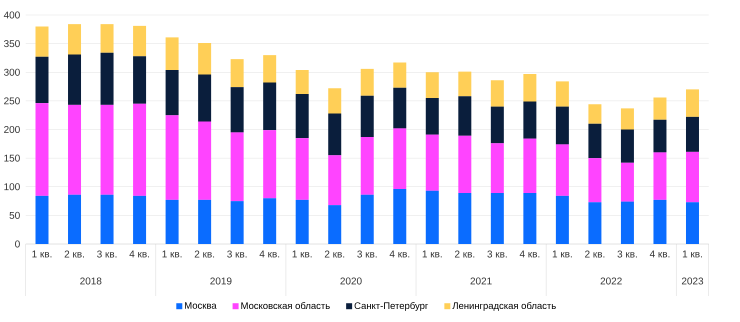 Image resolution: width=740 pixels, height=322 pixels. What do you see at coordinates (15, 215) in the screenshot?
I see `y-tick-label: 50` at bounding box center [15, 215].